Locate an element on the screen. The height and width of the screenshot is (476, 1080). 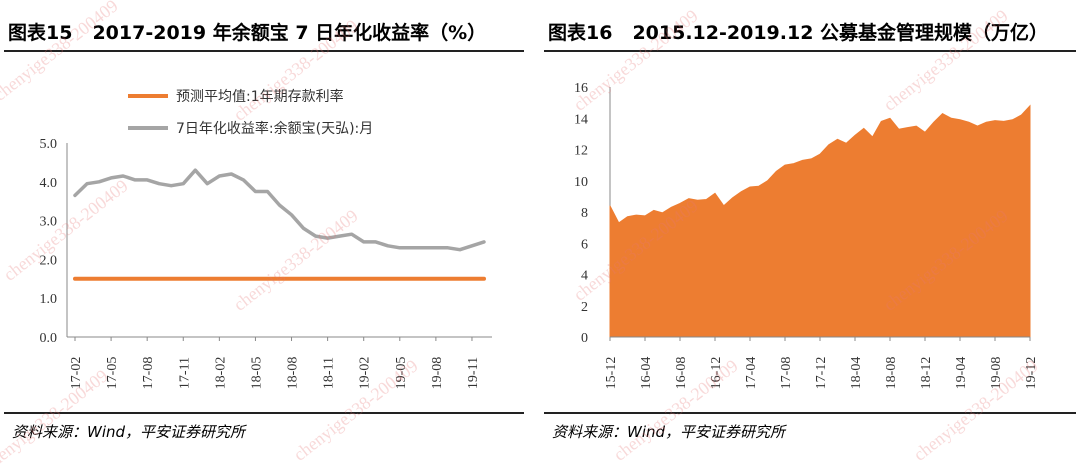
x-tick-label: 19-02 is located at coordinates (365, 373).